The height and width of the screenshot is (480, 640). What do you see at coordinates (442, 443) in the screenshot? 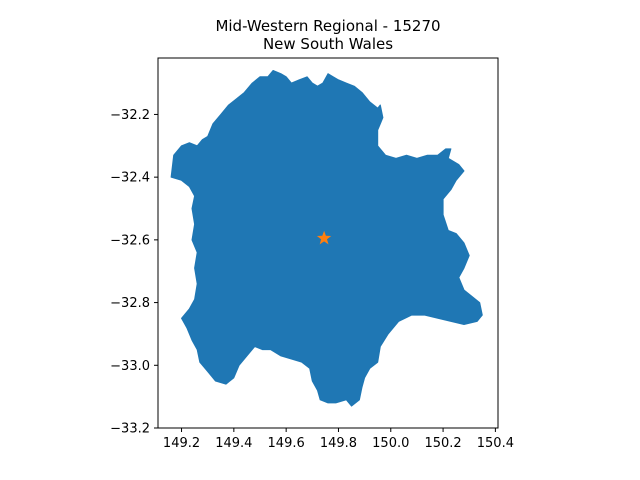
I see `x-tick-label: 150.2` at bounding box center [442, 443].